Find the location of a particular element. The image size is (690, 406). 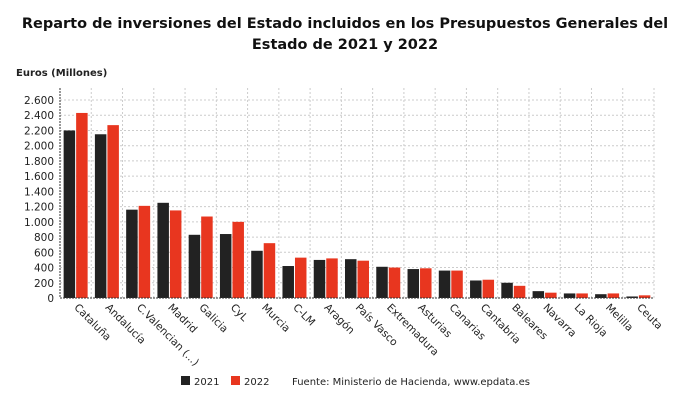

y-tick-label: 800 is located at coordinates (44, 238).